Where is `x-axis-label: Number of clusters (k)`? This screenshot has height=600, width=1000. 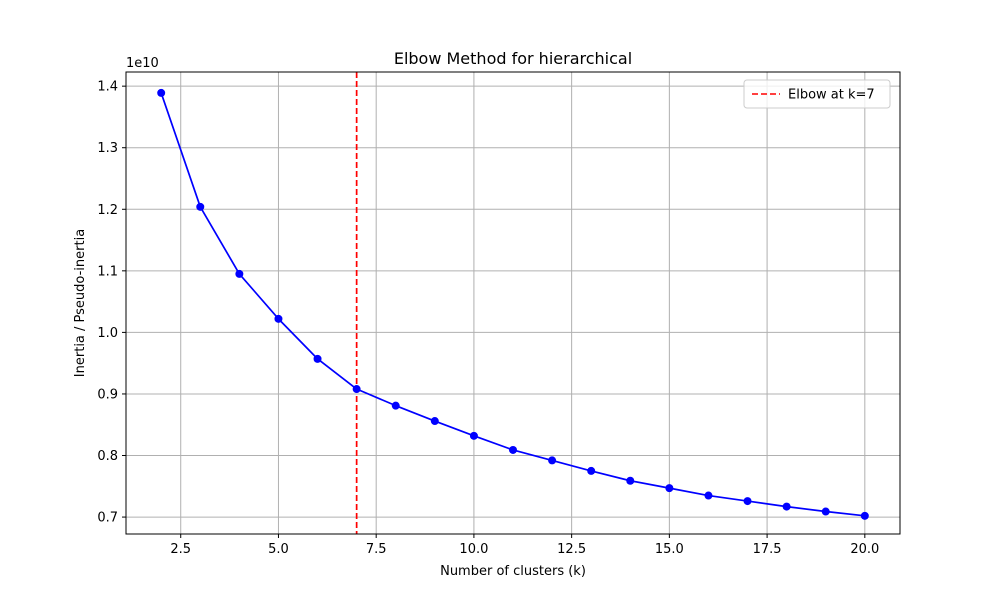
x-axis-label: Number of clusters (k) is located at coordinates (513, 571).